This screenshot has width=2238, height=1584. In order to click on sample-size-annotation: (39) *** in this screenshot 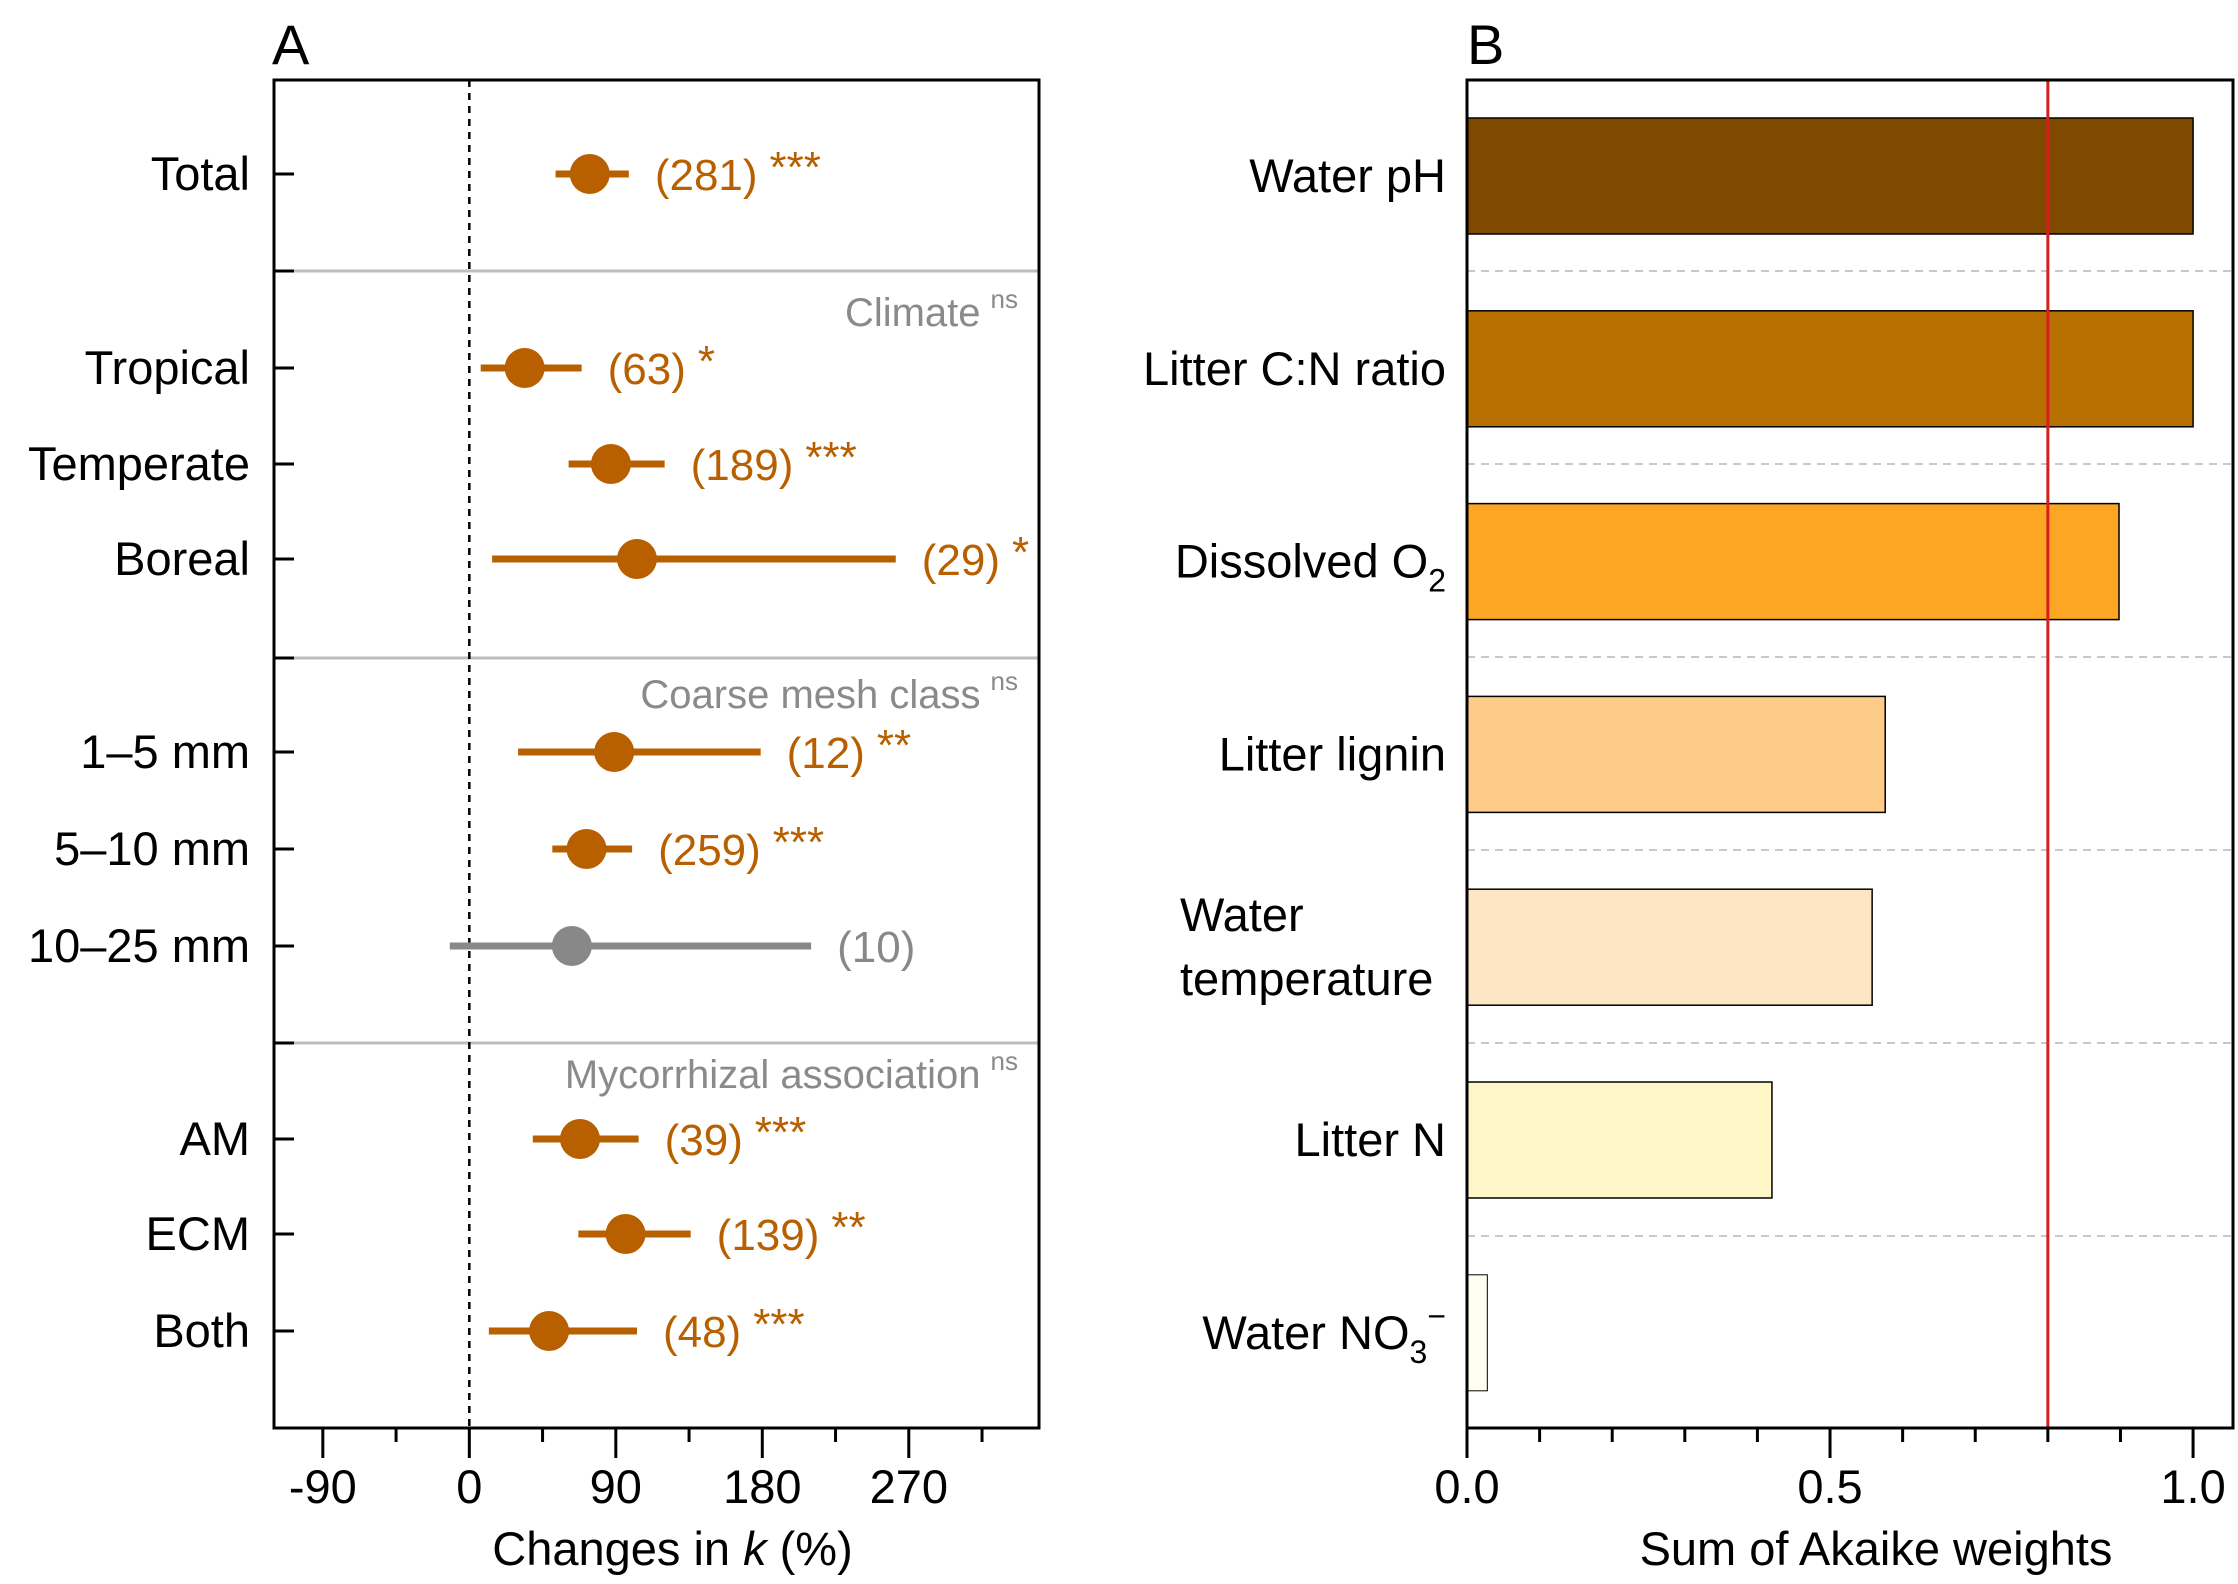, I will do `click(736, 1136)`.